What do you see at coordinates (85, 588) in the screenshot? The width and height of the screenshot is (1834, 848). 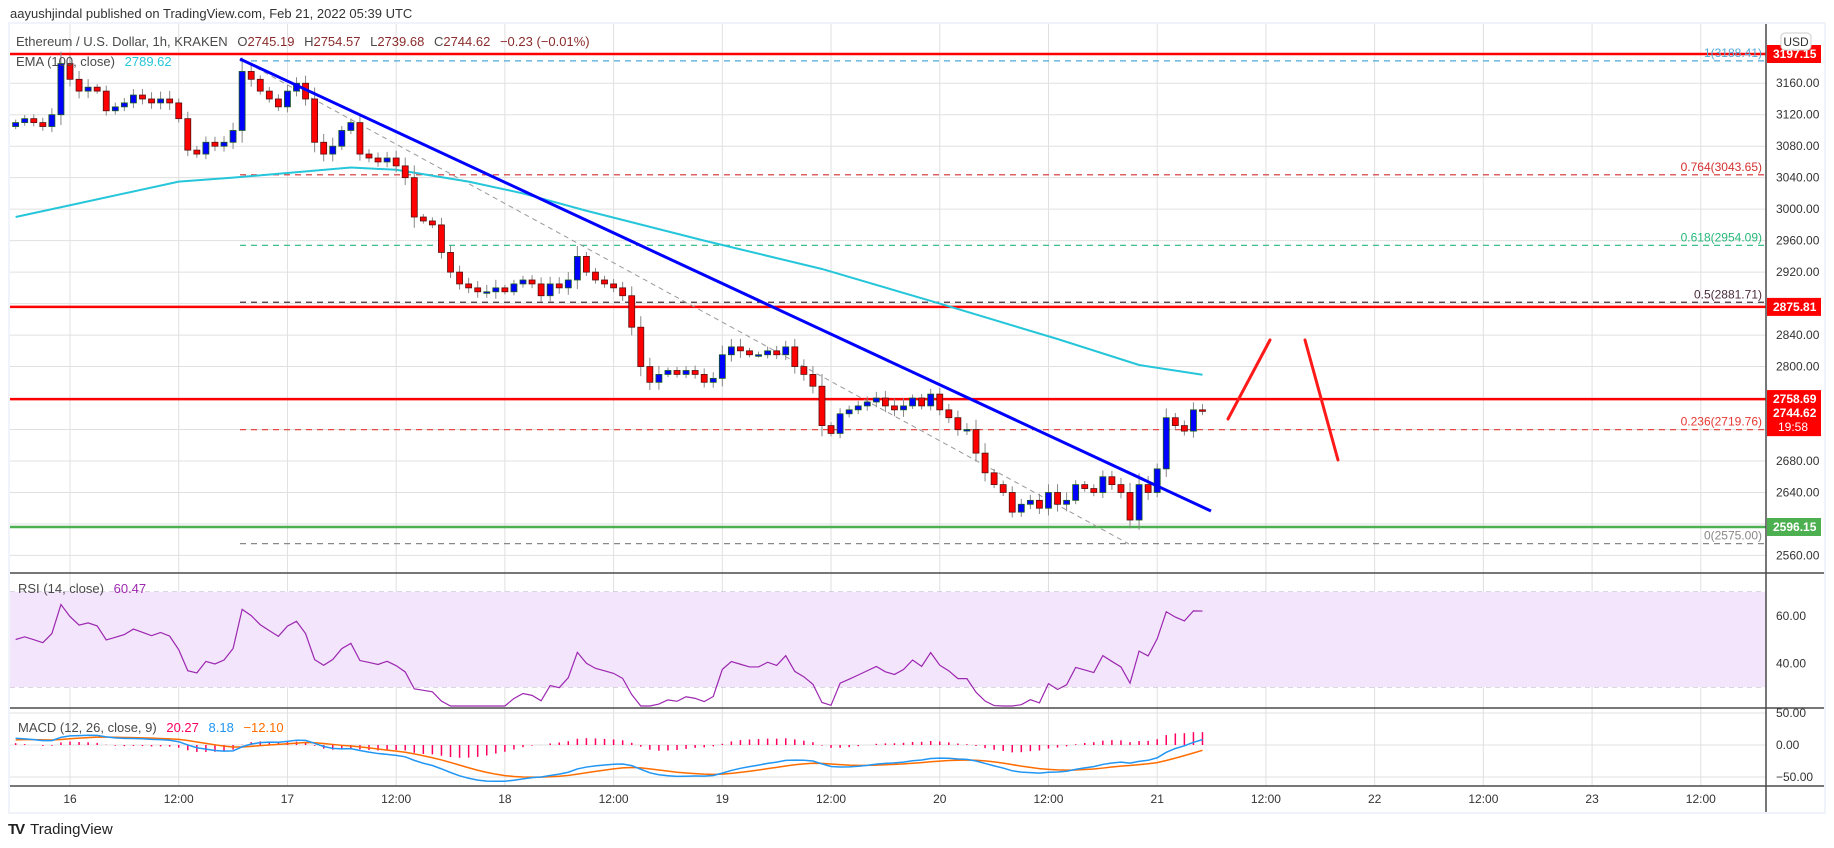 I see `rsi-legend: RSI (14, close) 60.47` at bounding box center [85, 588].